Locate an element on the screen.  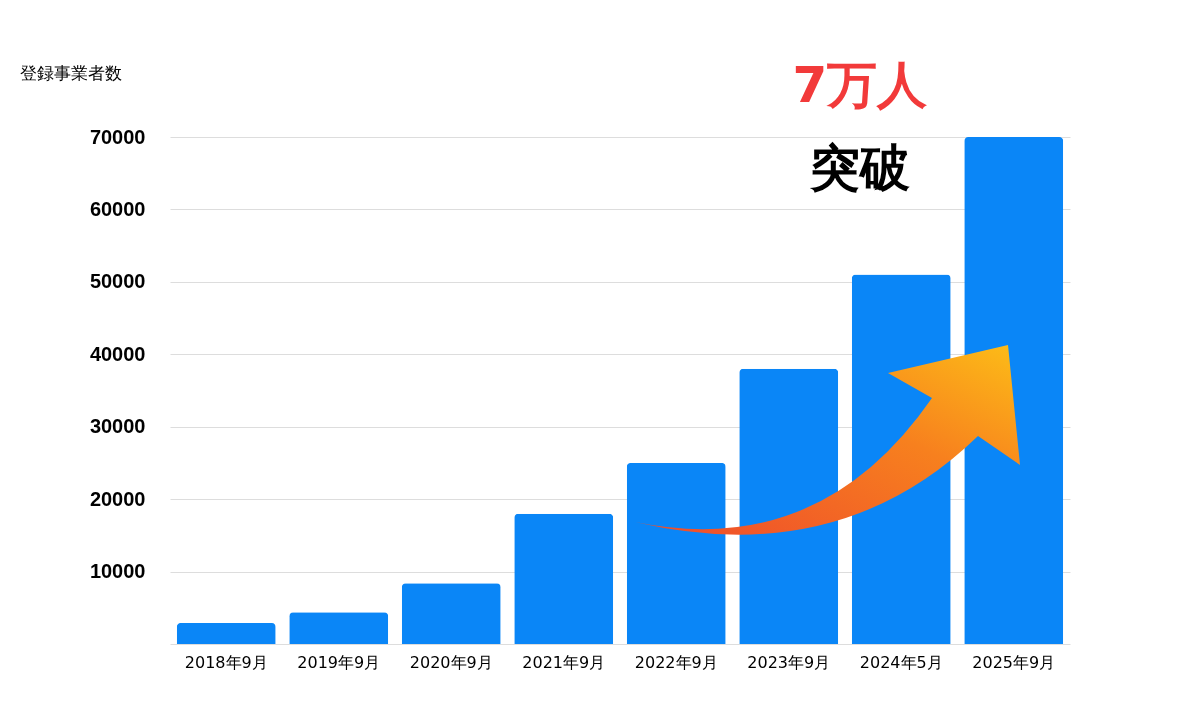
y-tick-label: 40000 is located at coordinates (117, 353).